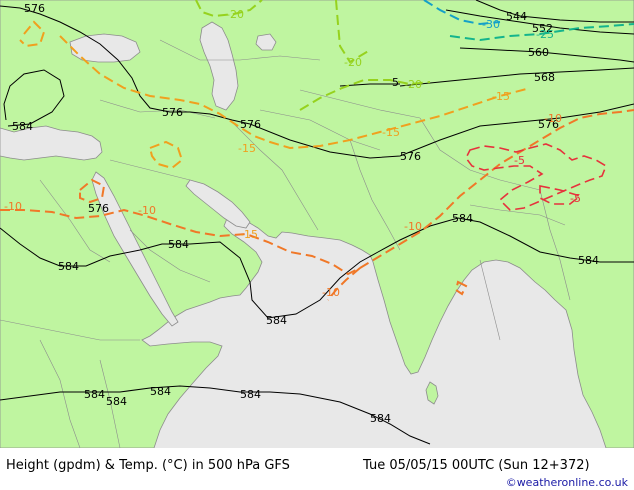  What do you see at coordinates (219, 66) in the screenshot?
I see `water-caspian` at bounding box center [219, 66].